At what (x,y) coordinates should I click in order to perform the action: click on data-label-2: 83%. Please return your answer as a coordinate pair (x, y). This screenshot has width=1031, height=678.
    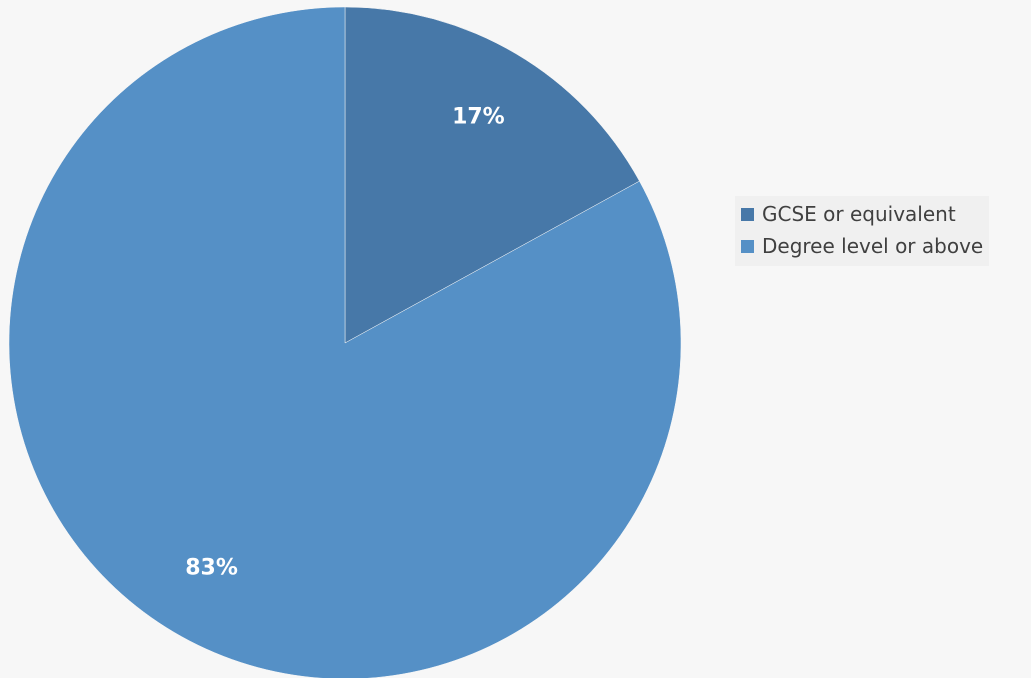
    Looking at the image, I should click on (211, 568).